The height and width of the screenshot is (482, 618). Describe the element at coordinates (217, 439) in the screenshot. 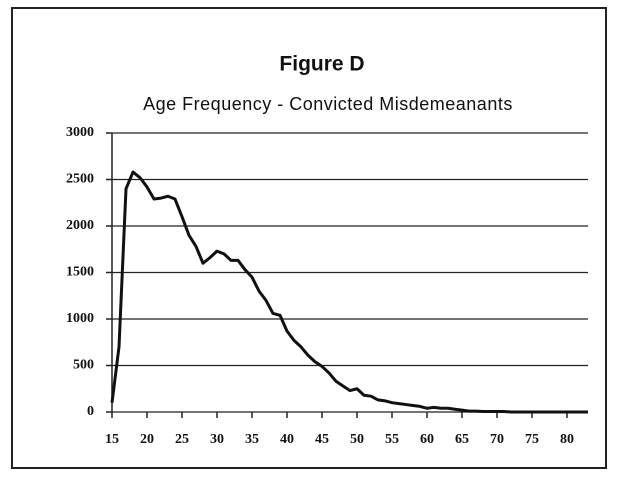

I see `x-tick-label: 30` at that location.